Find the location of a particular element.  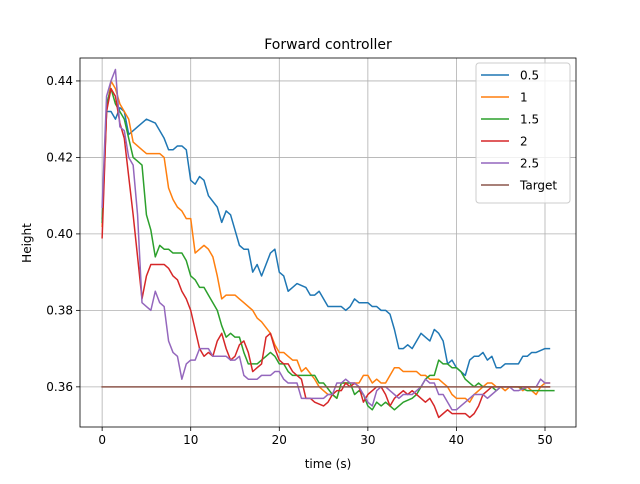

legend-item: 2.5 is located at coordinates (510, 164).